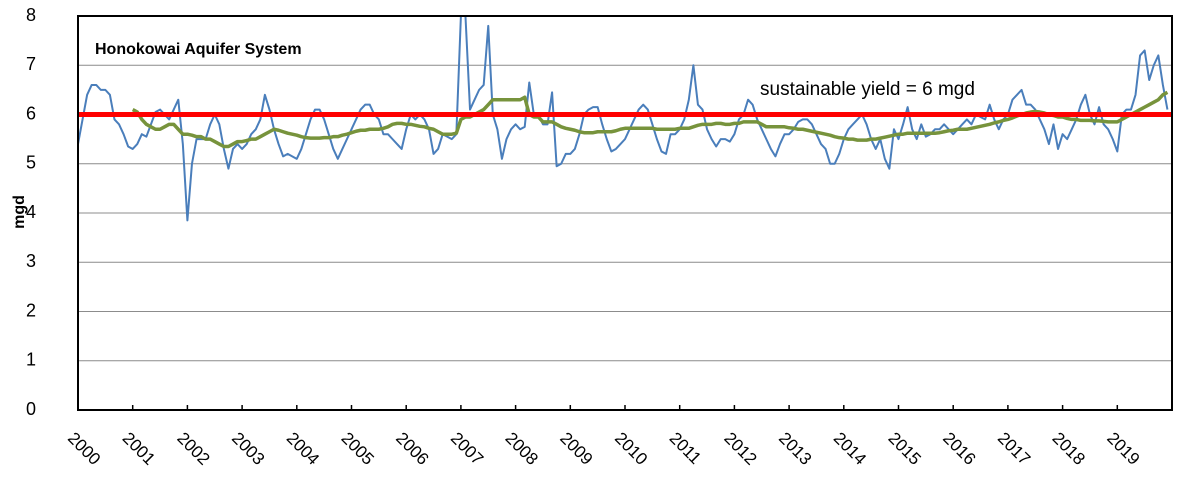 The height and width of the screenshot is (483, 1177). I want to click on x-tick-label: 2001, so click(139, 449).